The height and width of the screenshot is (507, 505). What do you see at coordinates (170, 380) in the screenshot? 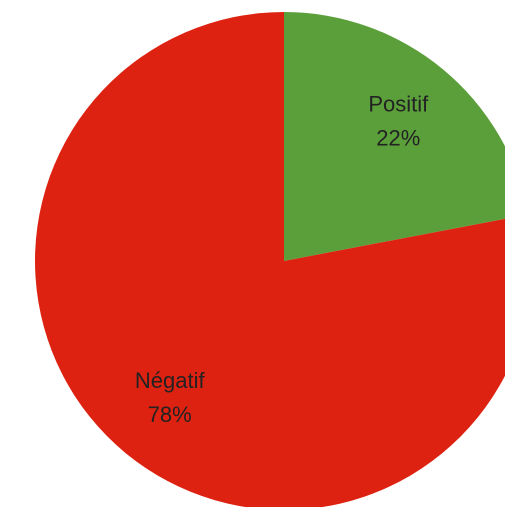
I see `slice-label: Négatif` at bounding box center [170, 380].